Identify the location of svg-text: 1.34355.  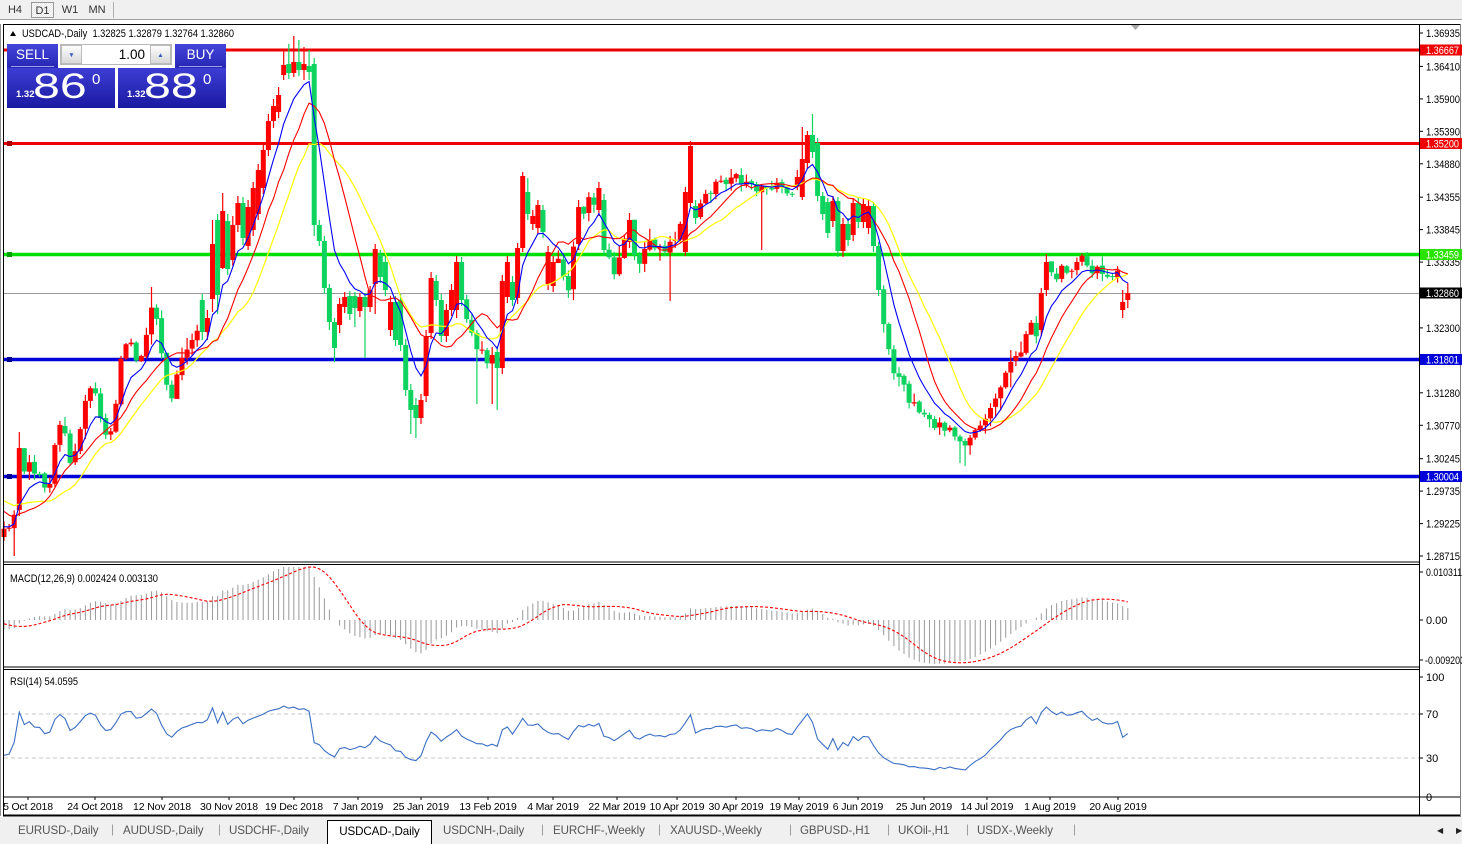
(1443, 198).